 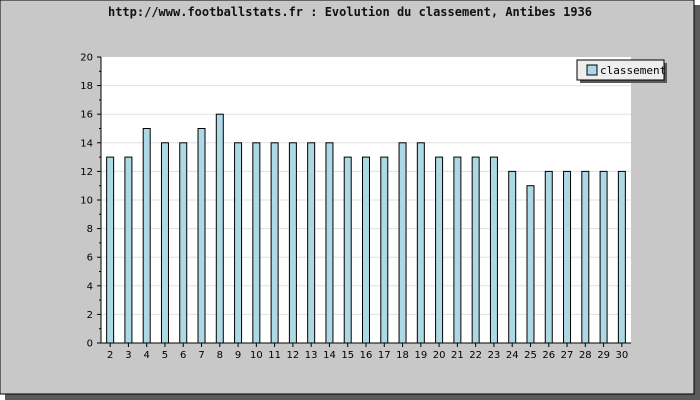 What do you see at coordinates (548, 355) in the screenshot?
I see `x-tick-label: 26` at bounding box center [548, 355].